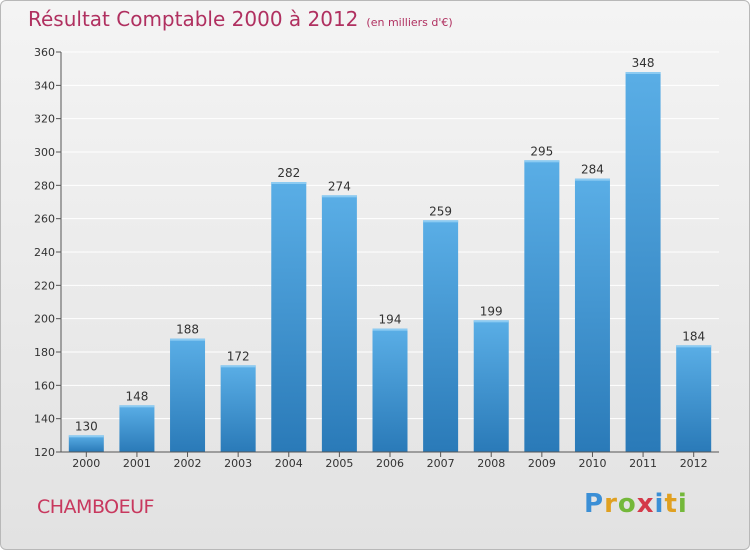  What do you see at coordinates (44, 219) in the screenshot?
I see `y-tick-label: 260` at bounding box center [44, 219].